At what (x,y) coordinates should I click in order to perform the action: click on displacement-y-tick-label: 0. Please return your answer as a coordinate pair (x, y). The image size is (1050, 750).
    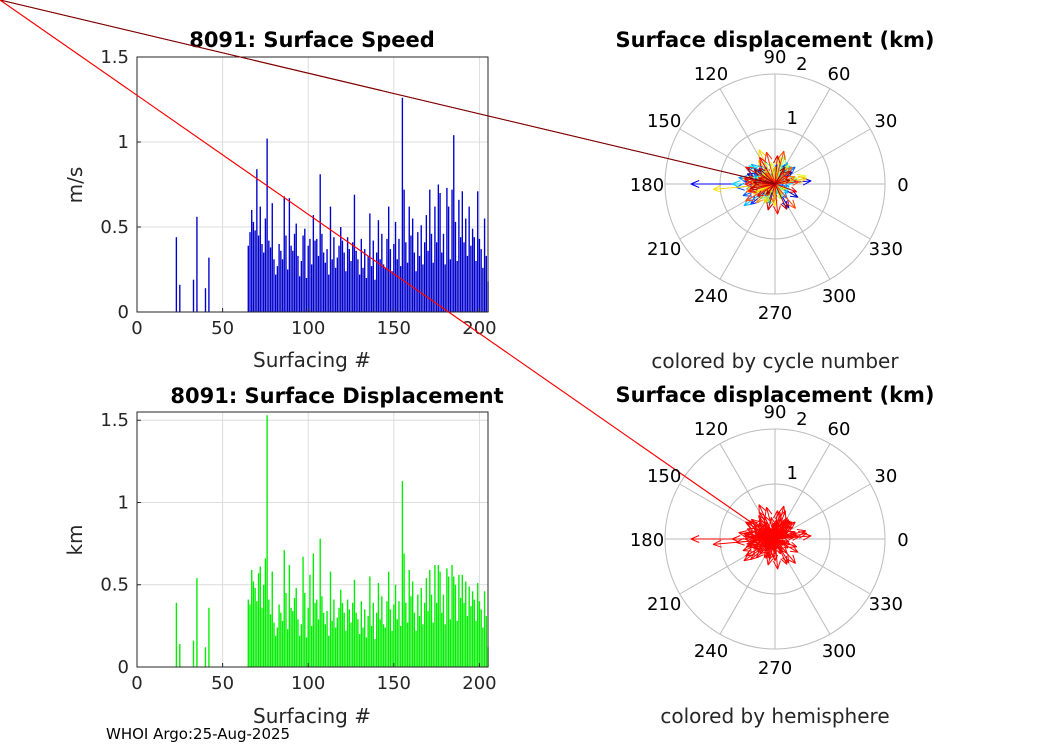
    Looking at the image, I should click on (123, 667).